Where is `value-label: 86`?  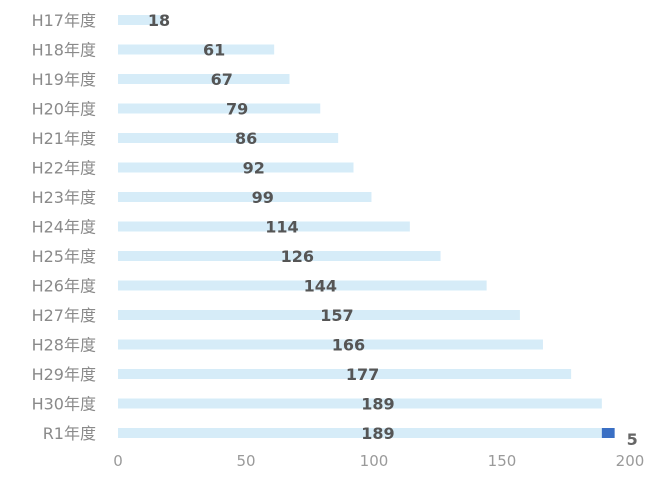 value-label: 86 is located at coordinates (246, 138).